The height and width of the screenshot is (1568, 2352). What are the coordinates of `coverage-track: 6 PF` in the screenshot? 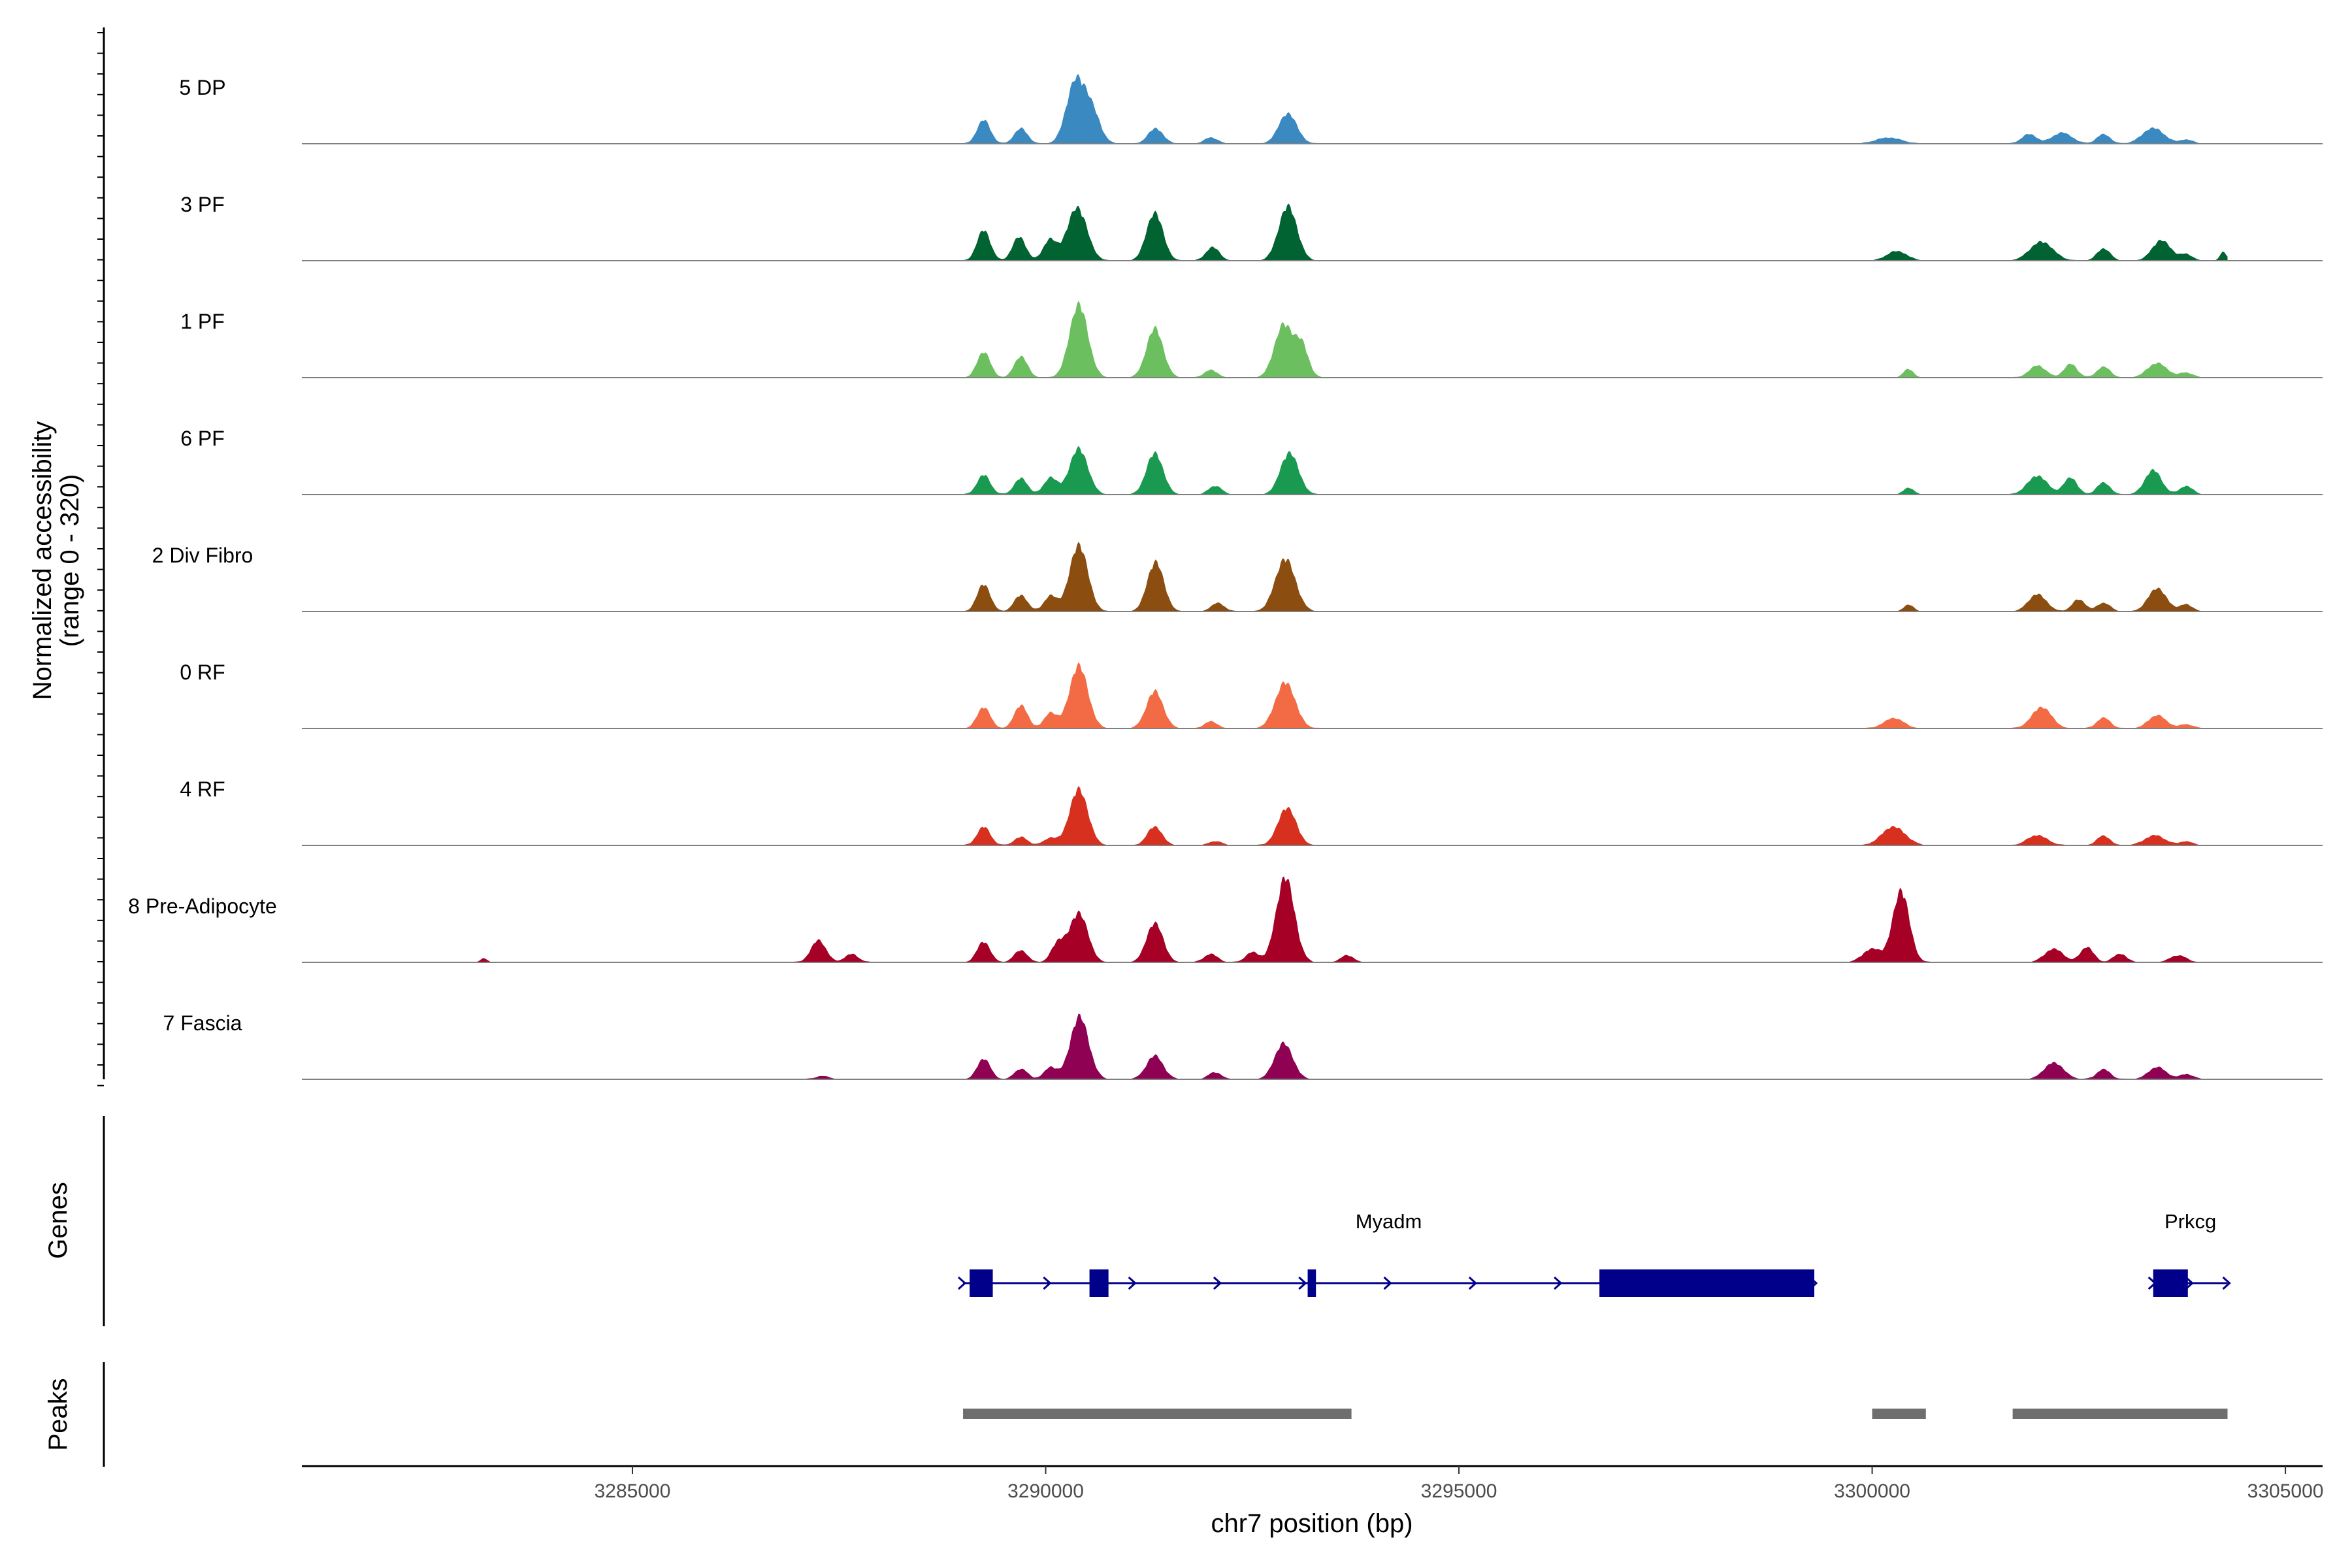 It's located at (1251, 461).